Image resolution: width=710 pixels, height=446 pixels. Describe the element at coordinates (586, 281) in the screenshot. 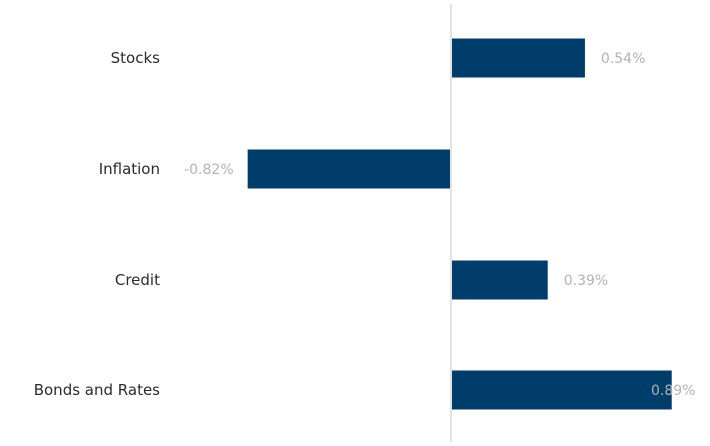

I see `value-label: 0.39%` at that location.